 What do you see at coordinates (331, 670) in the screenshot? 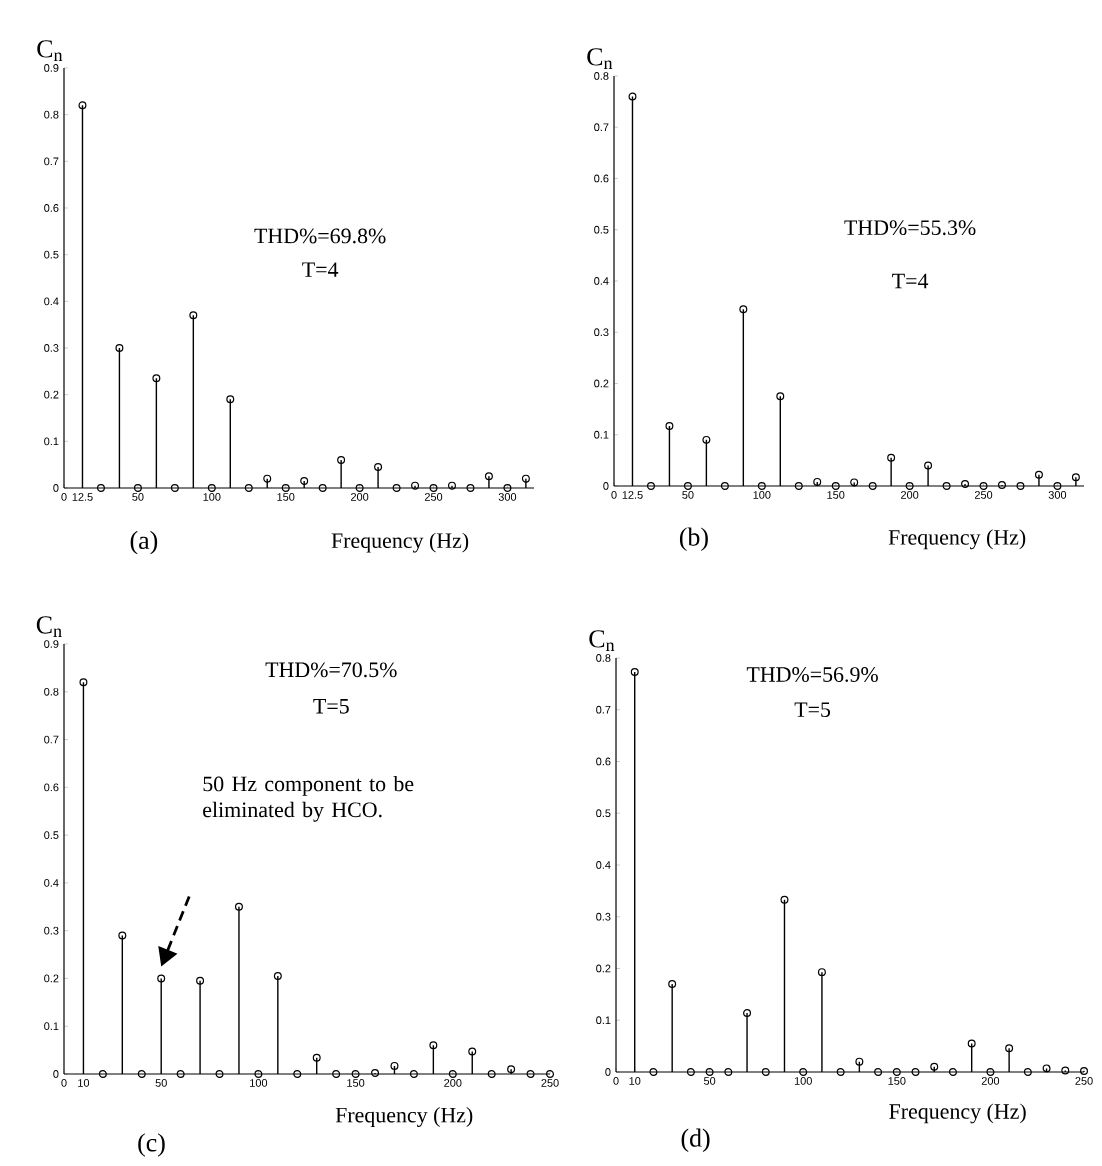
I see `annotation: THD%=70.5%` at bounding box center [331, 670].